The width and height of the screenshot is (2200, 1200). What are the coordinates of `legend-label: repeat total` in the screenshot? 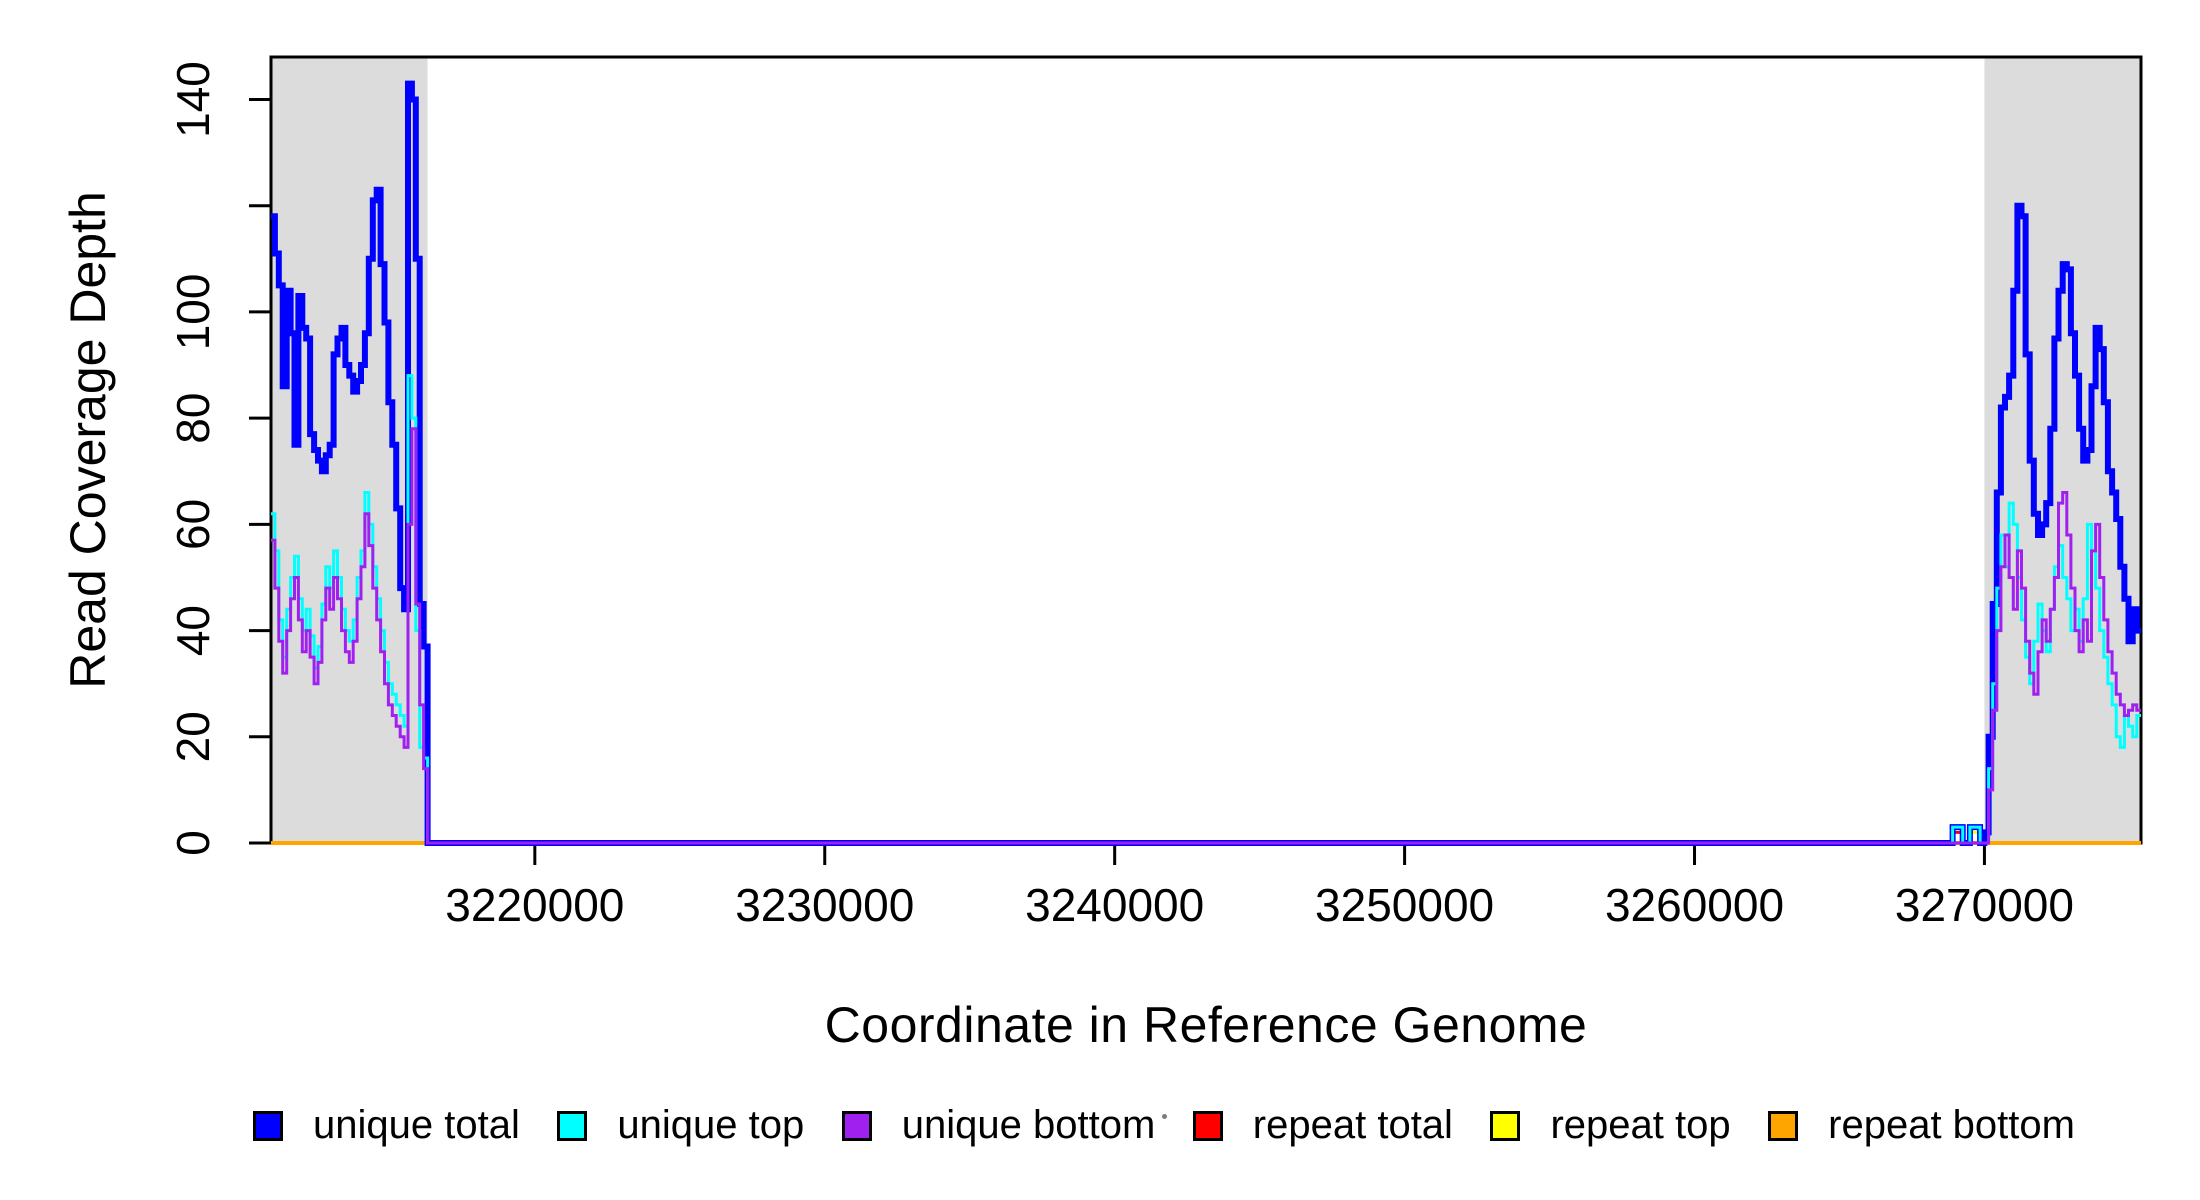 It's located at (1352, 1125).